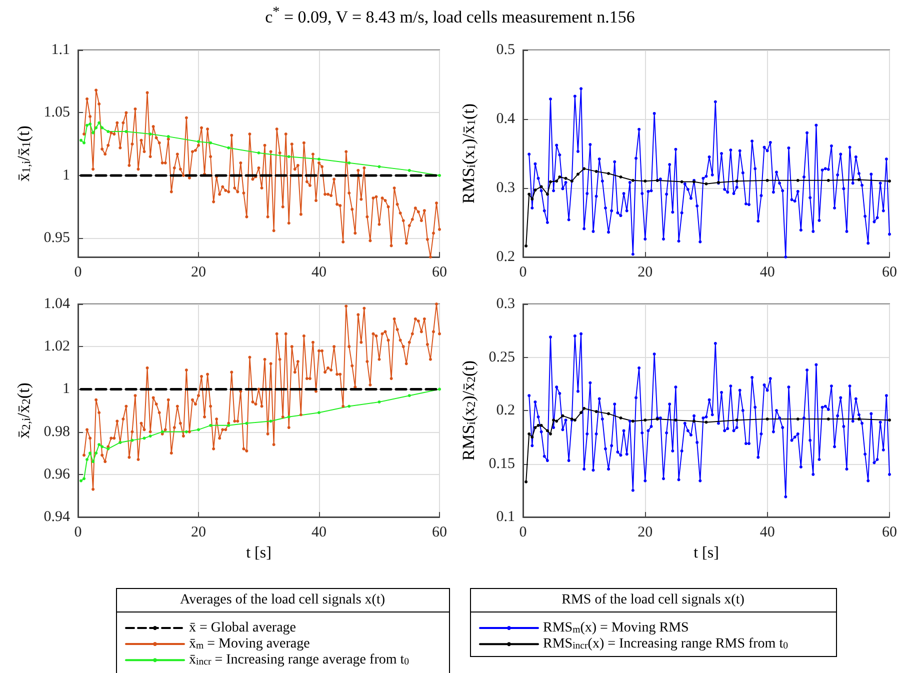 The width and height of the screenshot is (900, 673). Describe the element at coordinates (242, 628) in the screenshot. I see `legend-label: x̄ = Global average` at that location.